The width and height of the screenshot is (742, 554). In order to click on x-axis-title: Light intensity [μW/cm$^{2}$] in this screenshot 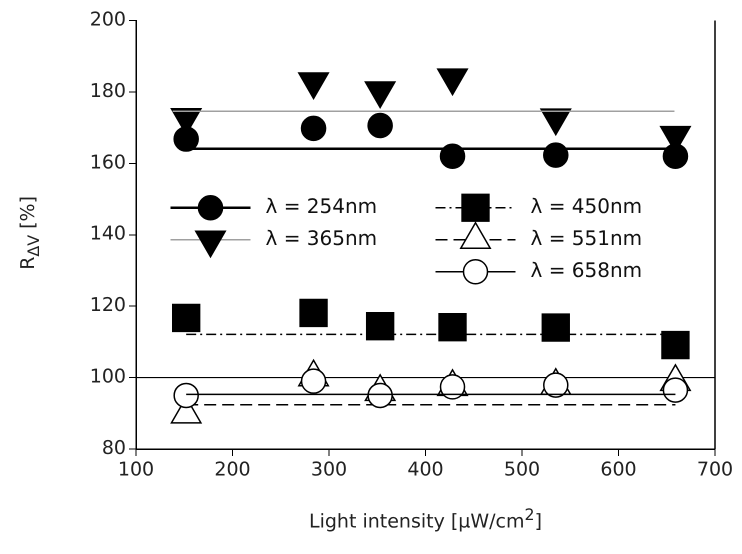, I will do `click(425, 518)`.